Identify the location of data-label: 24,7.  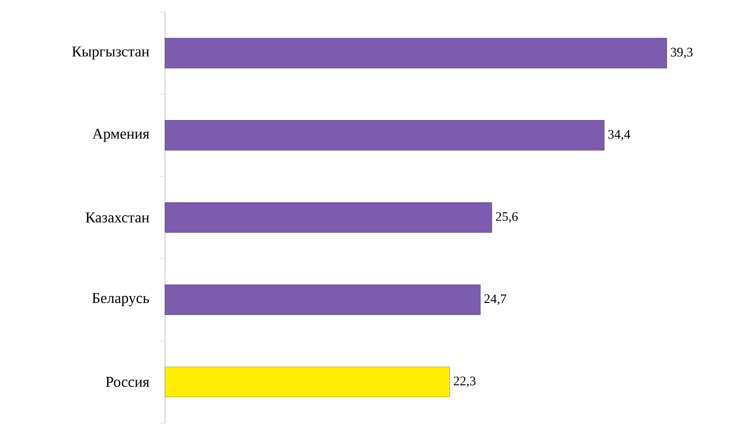
(495, 300).